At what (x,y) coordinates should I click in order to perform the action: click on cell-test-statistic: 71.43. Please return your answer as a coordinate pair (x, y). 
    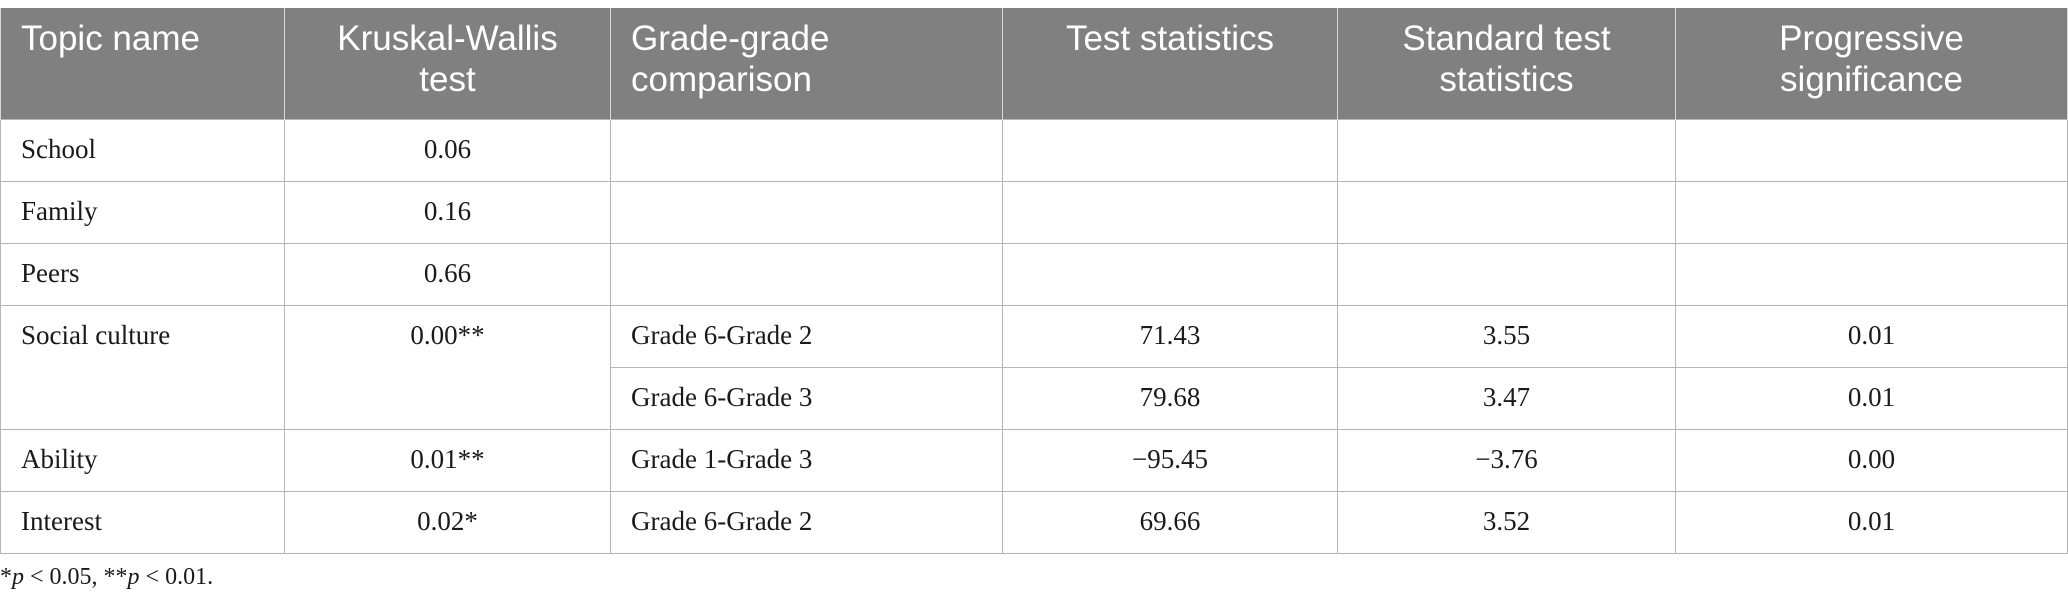
    Looking at the image, I should click on (1170, 336).